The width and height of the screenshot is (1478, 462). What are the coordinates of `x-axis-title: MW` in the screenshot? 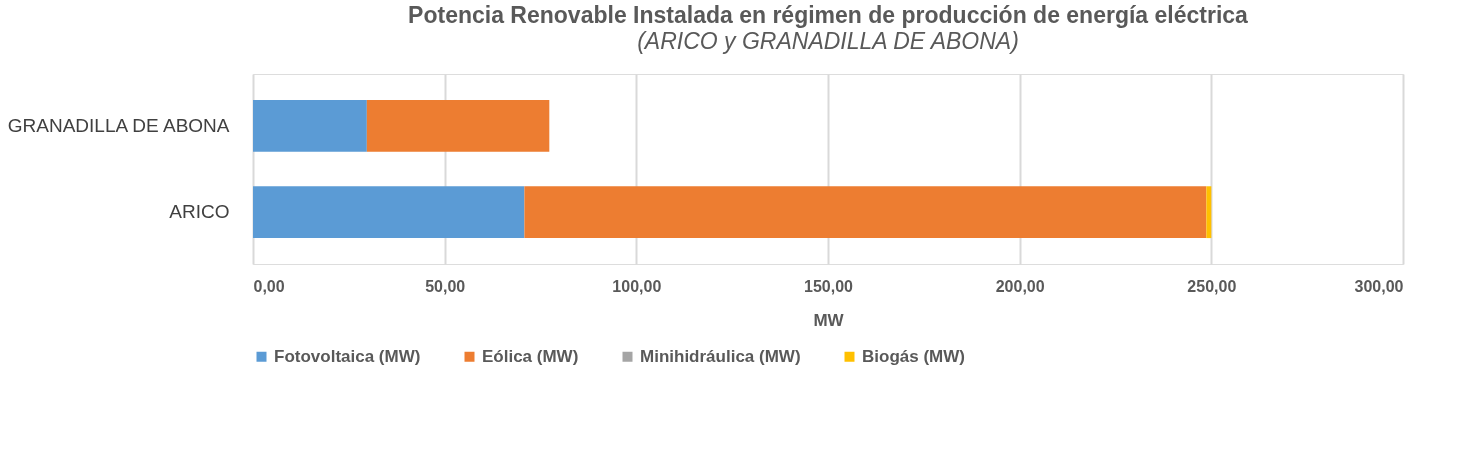 It's located at (829, 320).